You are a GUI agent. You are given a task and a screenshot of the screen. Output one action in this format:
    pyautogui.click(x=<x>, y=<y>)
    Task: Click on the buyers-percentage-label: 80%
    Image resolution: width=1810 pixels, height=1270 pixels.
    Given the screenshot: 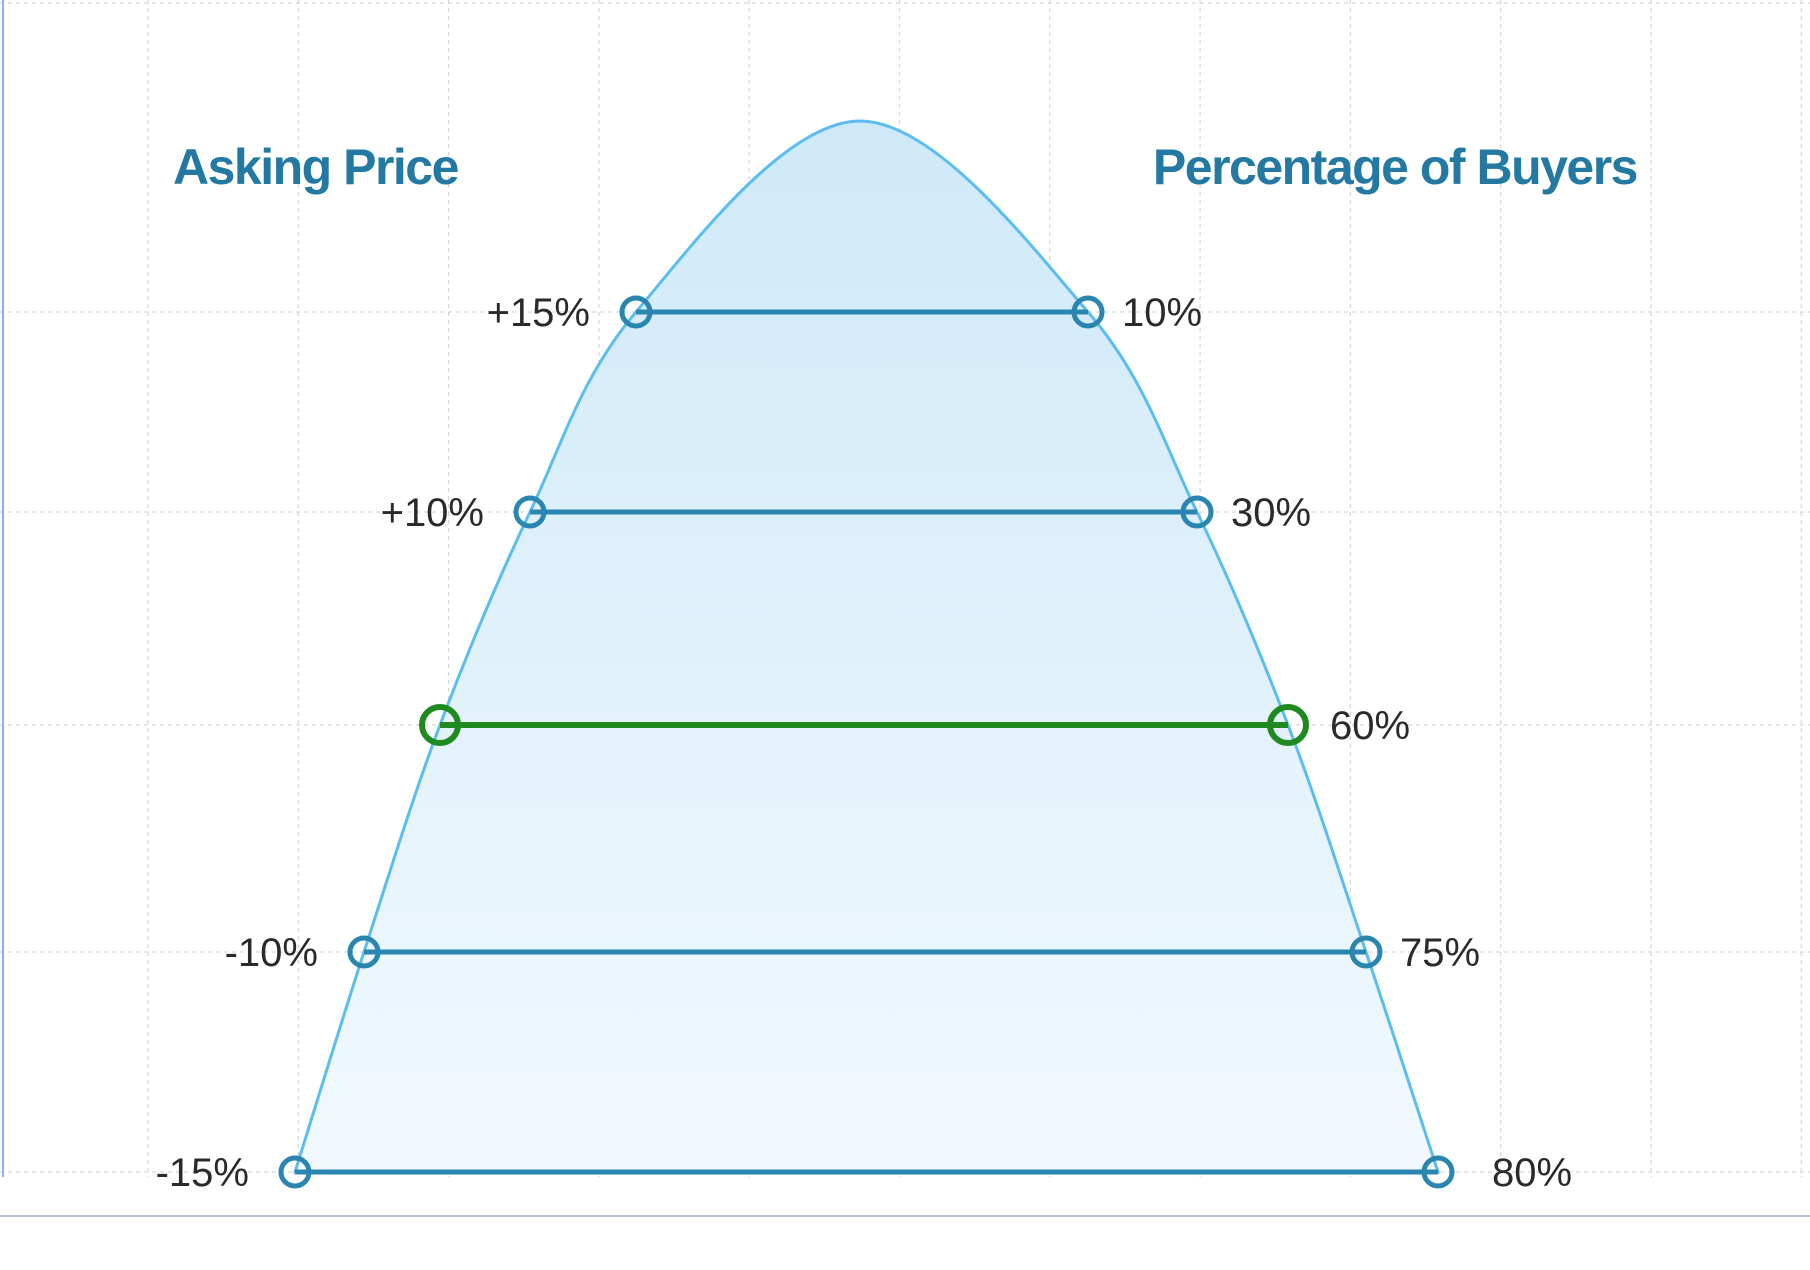 What is the action you would take?
    pyautogui.click(x=1532, y=1173)
    